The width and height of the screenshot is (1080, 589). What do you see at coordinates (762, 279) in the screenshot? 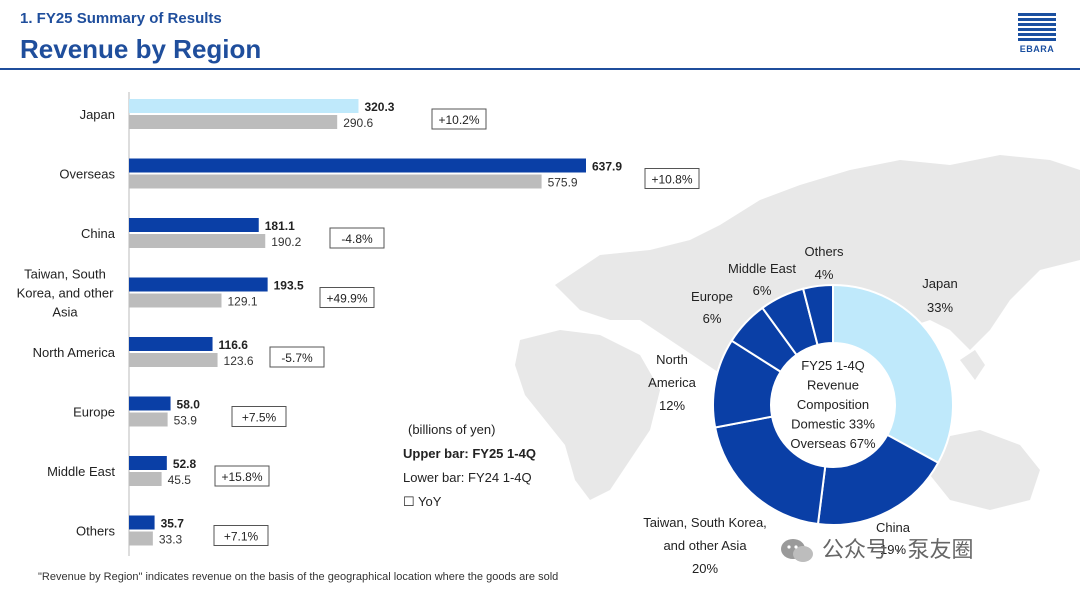
I see `donut-label-5: Middle East 6%` at bounding box center [762, 279].